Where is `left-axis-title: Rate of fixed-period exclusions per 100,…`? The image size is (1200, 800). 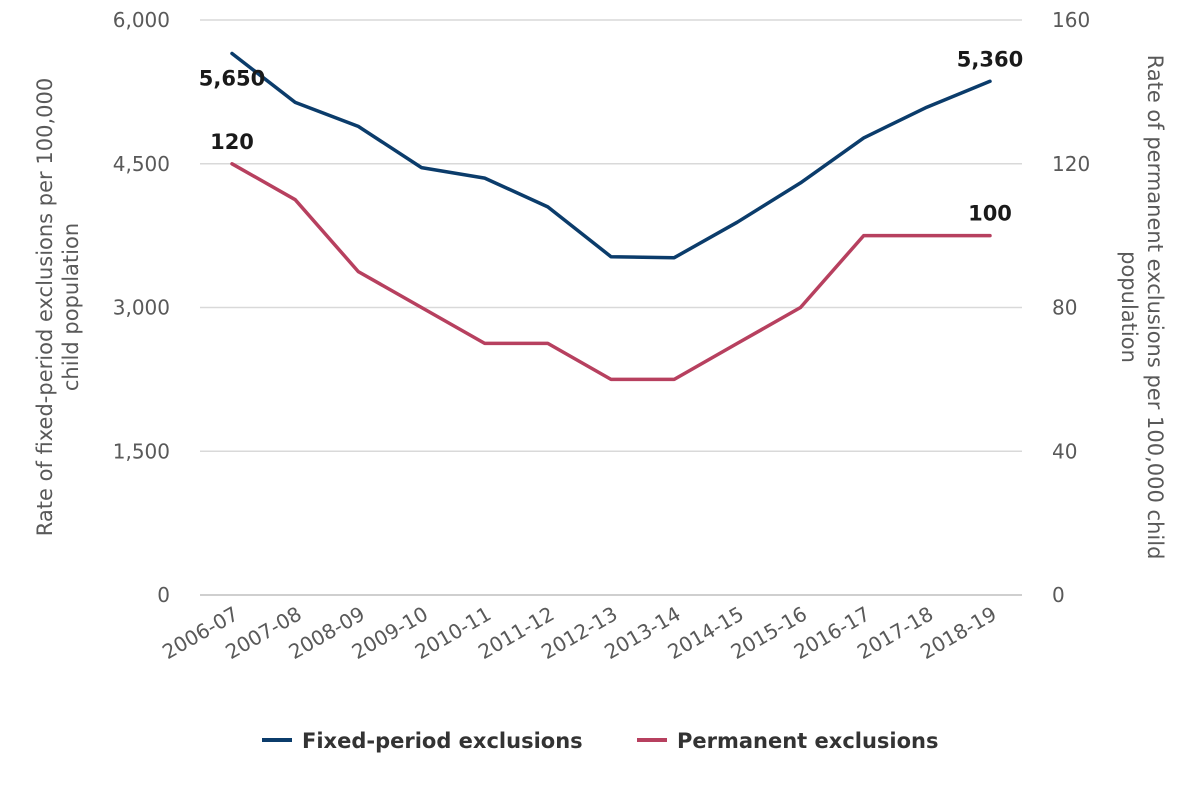 left-axis-title: Rate of fixed-period exclusions per 100,… is located at coordinates (58, 307).